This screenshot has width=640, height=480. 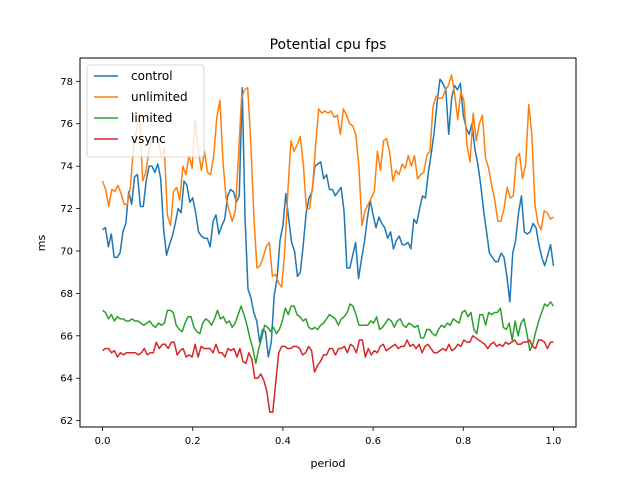 I want to click on x-tick-label: 0.6, so click(x=373, y=441).